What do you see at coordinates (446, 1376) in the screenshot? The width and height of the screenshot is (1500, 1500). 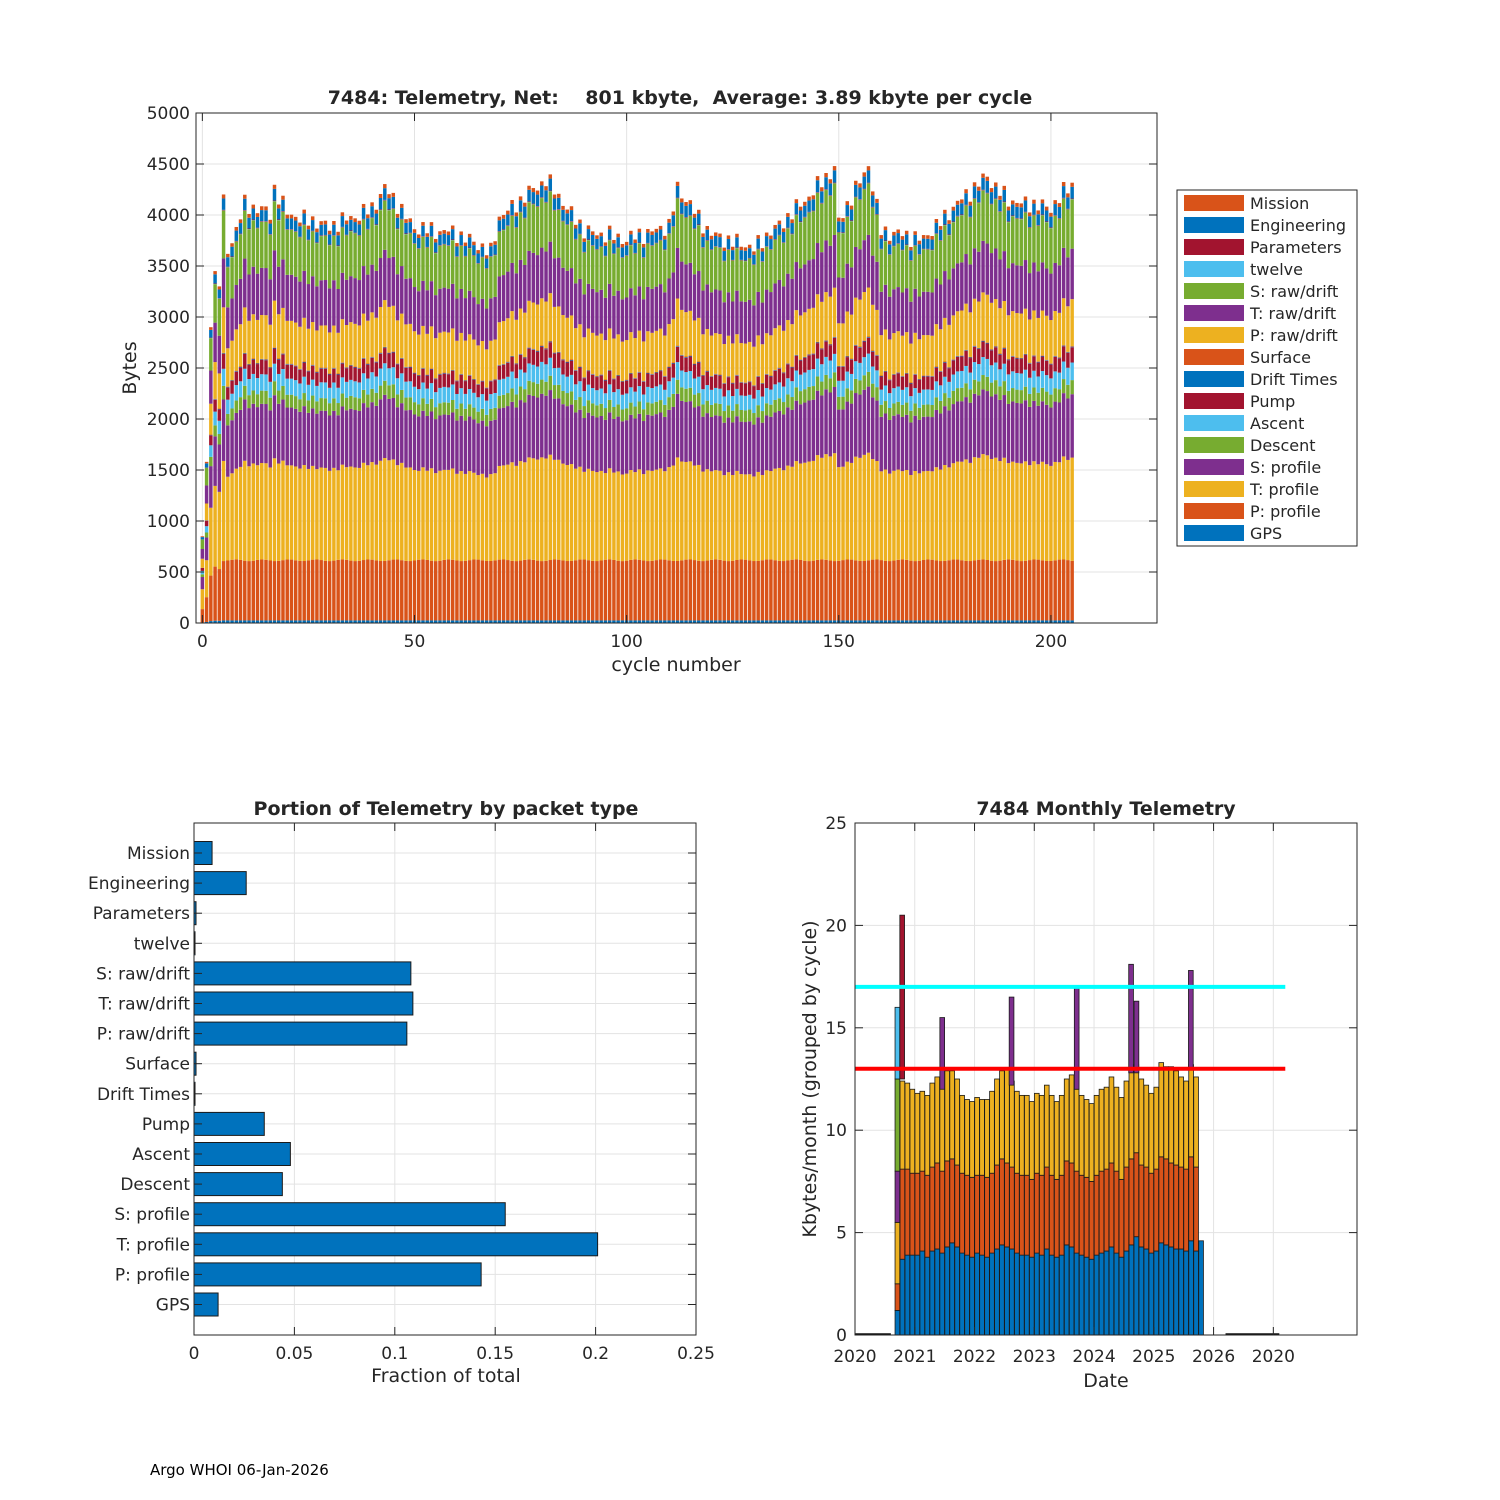 I see `portion-x-label: Fraction of total` at bounding box center [446, 1376].